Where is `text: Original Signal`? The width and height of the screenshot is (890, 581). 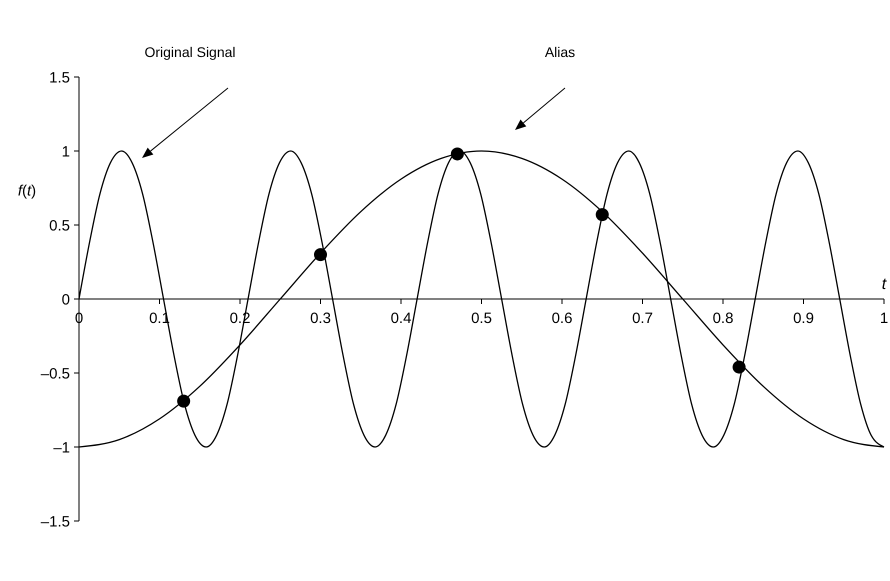 text: Original Signal is located at coordinates (190, 52).